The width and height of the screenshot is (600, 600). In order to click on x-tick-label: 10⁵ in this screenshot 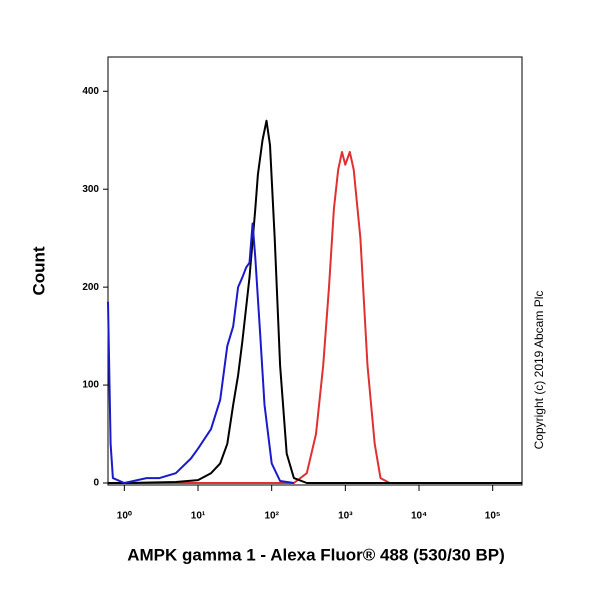, I will do `click(493, 516)`.